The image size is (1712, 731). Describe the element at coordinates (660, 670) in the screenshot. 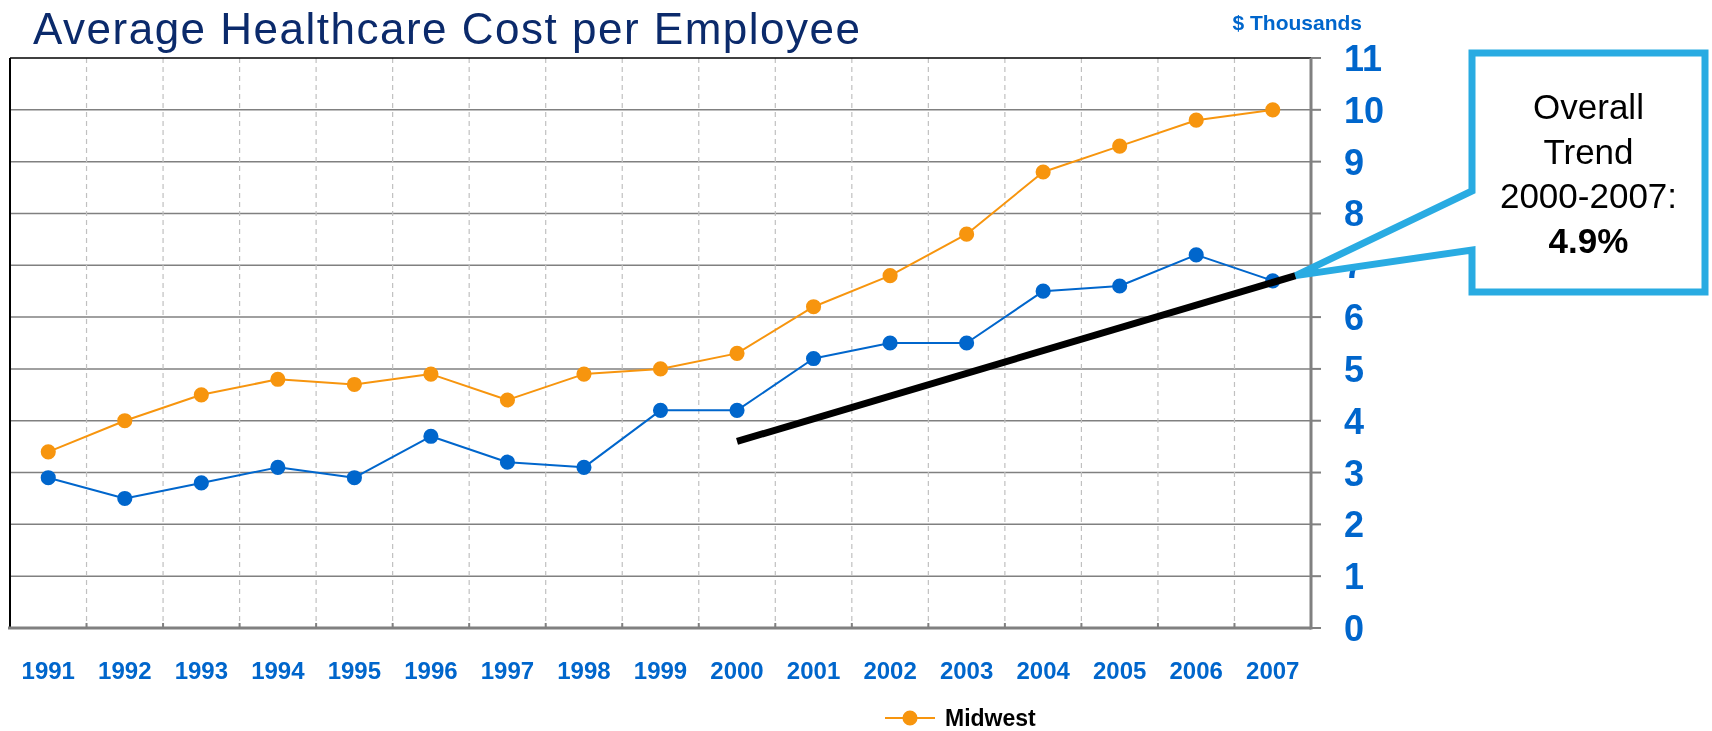

I see `x-tick-label: 1999` at that location.